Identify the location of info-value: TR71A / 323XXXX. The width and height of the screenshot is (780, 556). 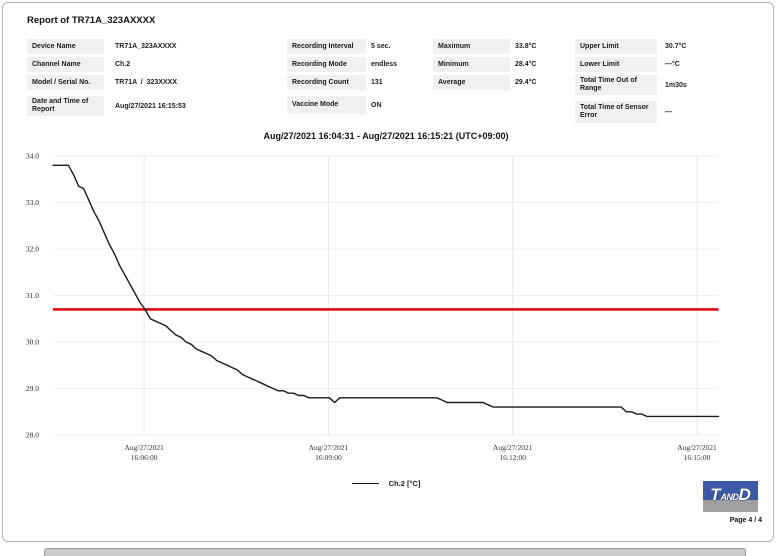
(146, 82).